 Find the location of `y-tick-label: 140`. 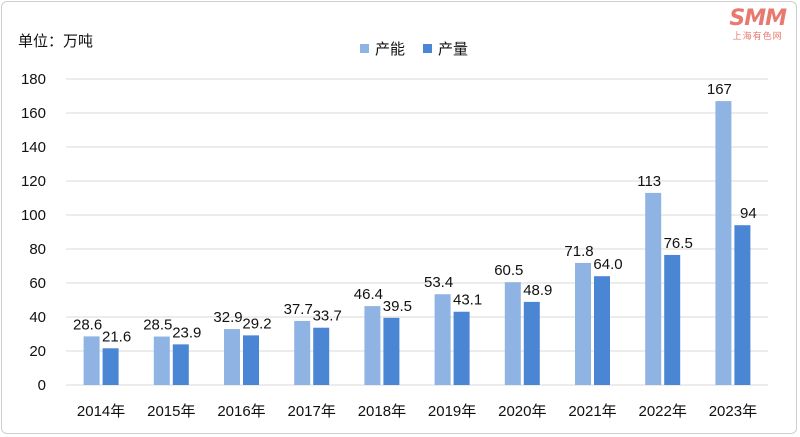

y-tick-label: 140 is located at coordinates (33, 147).